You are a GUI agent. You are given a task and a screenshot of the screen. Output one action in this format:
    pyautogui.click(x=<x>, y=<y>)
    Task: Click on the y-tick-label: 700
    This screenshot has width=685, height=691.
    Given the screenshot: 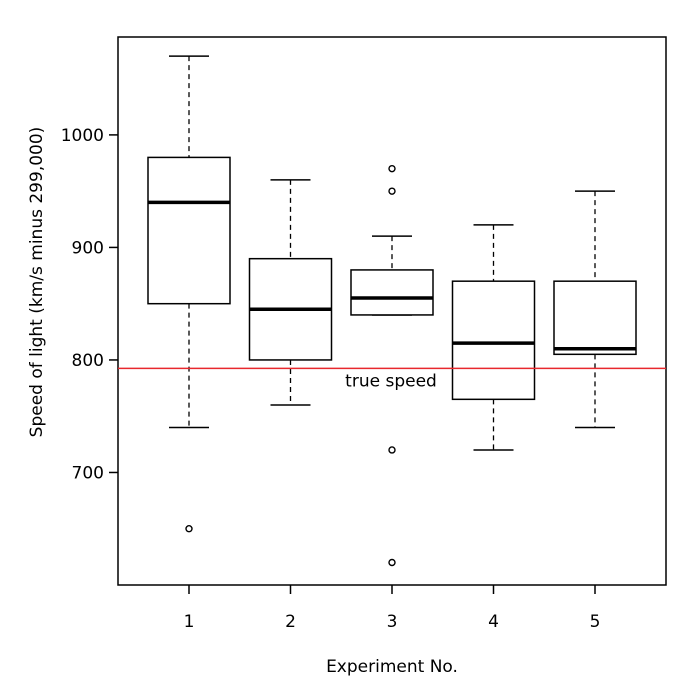 What is the action you would take?
    pyautogui.click(x=88, y=473)
    